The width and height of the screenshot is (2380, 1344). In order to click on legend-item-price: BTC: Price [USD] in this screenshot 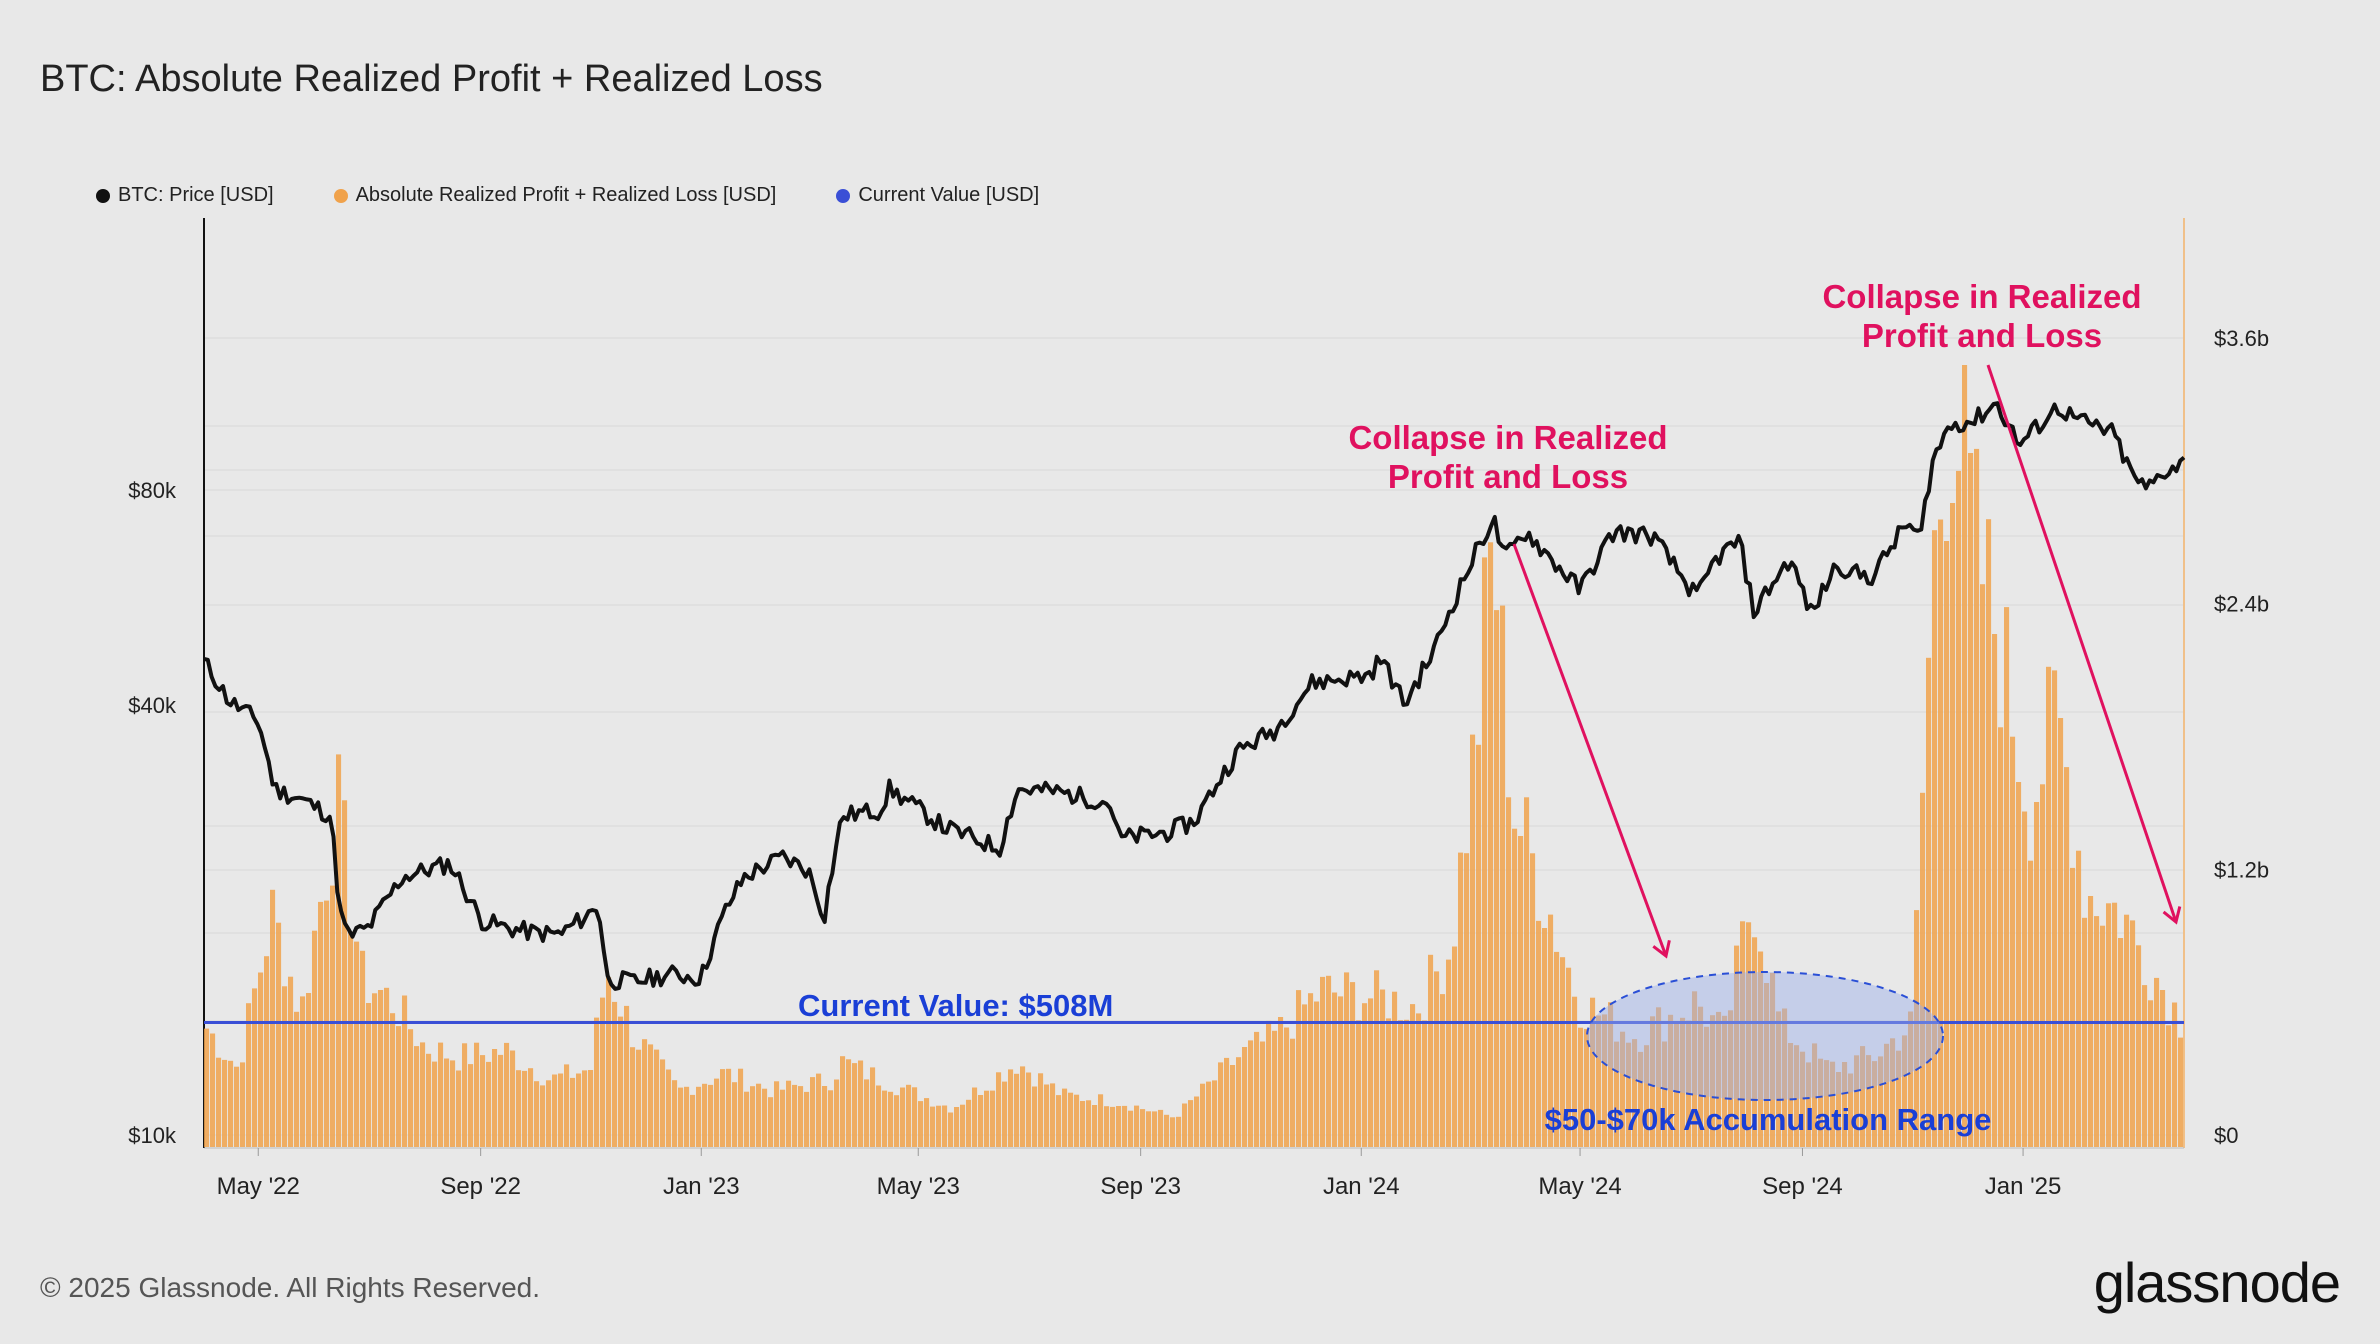, I will do `click(185, 195)`.